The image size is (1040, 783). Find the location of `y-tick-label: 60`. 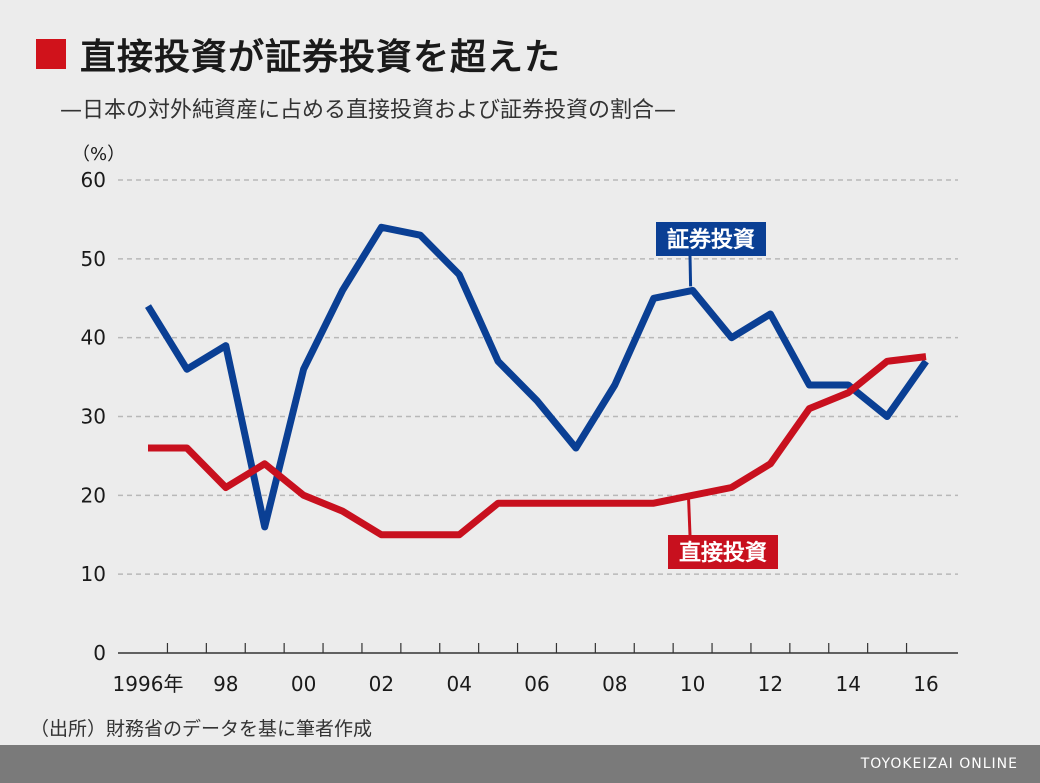

y-tick-label: 60 is located at coordinates (93, 180).